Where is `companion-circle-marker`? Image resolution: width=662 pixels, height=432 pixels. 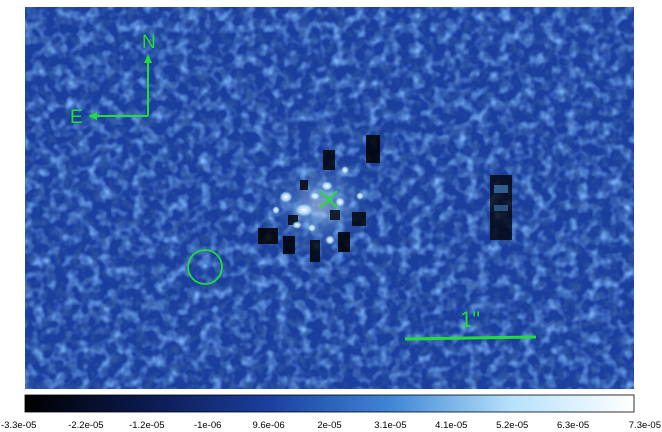
companion-circle-marker is located at coordinates (205, 267).